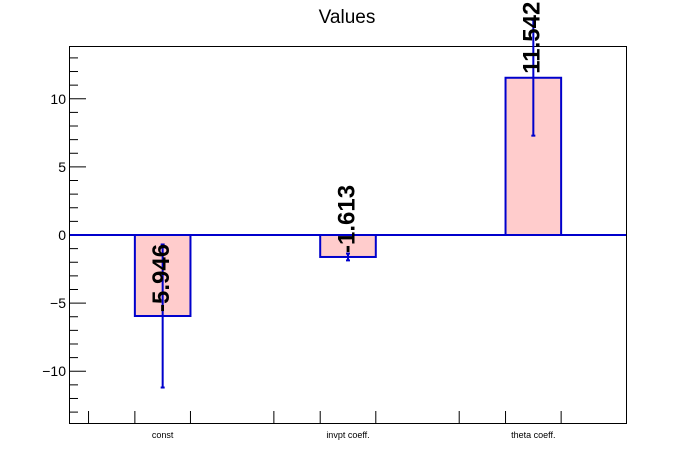  What do you see at coordinates (533, 435) in the screenshot?
I see `x-tick-label: theta coeff.` at bounding box center [533, 435].